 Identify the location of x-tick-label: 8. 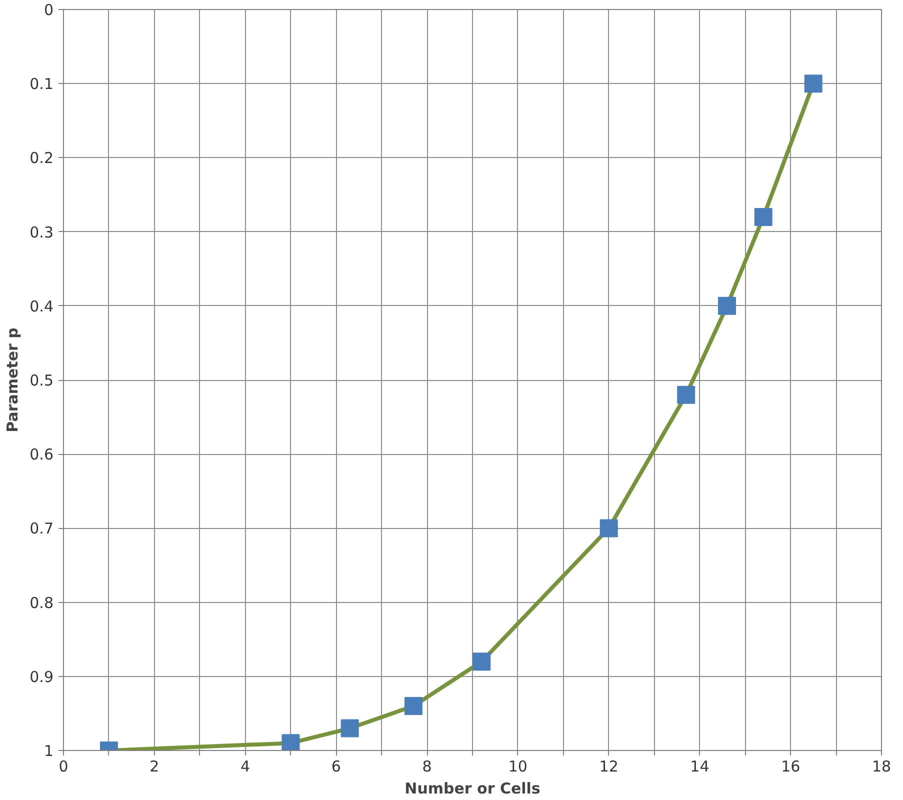
(427, 767).